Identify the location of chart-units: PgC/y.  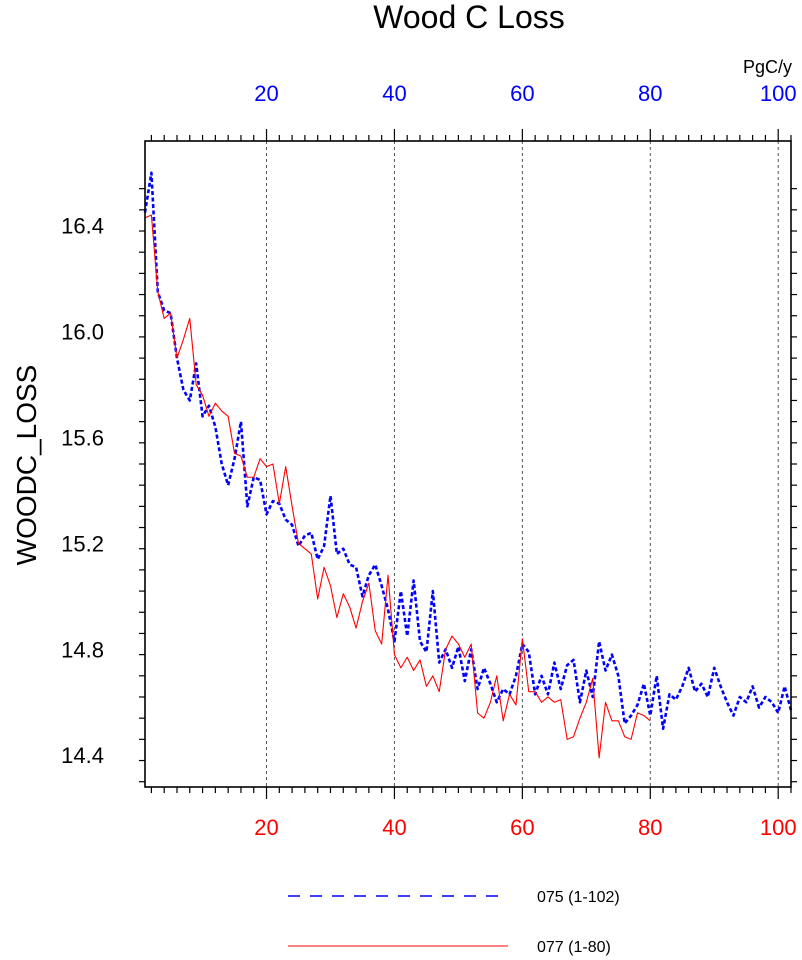
(767, 67).